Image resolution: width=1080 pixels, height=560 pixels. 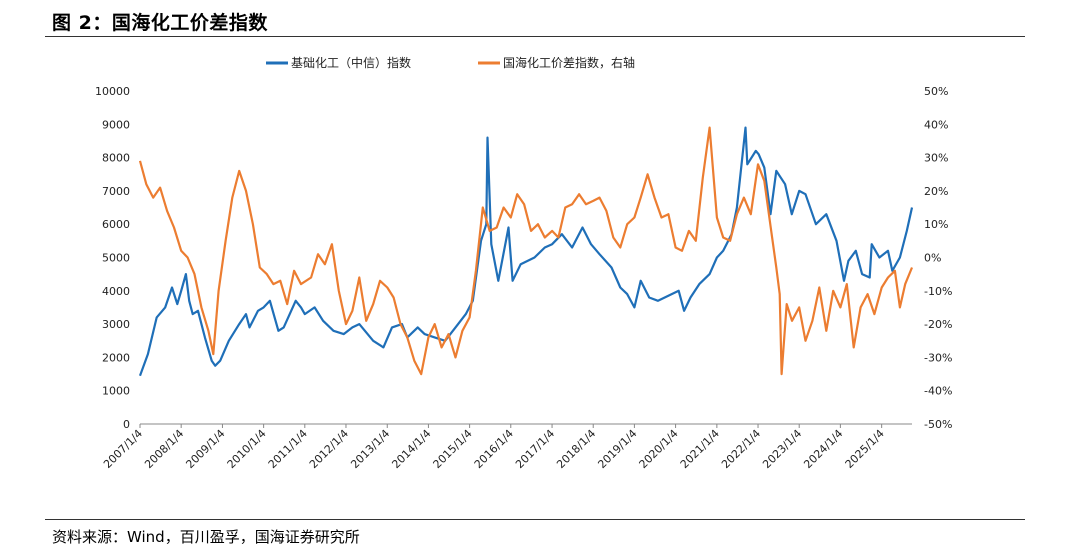 What do you see at coordinates (535, 449) in the screenshot?
I see `x-axis-tick-label: 2017/1/4` at bounding box center [535, 449].